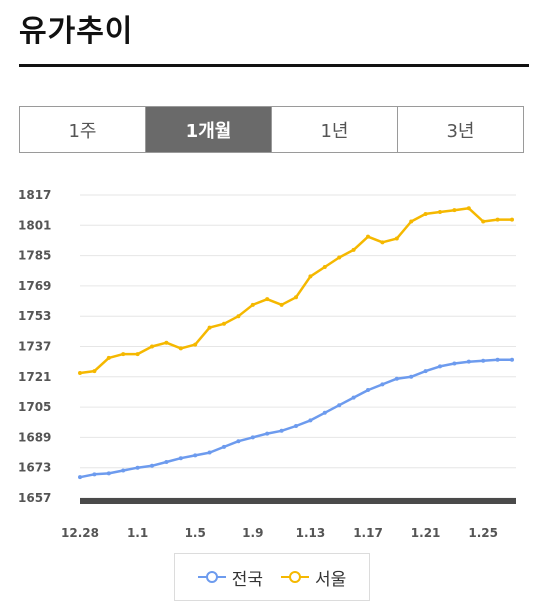 This screenshot has height=606, width=558. I want to click on y-tick-label: 1737, so click(34, 347).